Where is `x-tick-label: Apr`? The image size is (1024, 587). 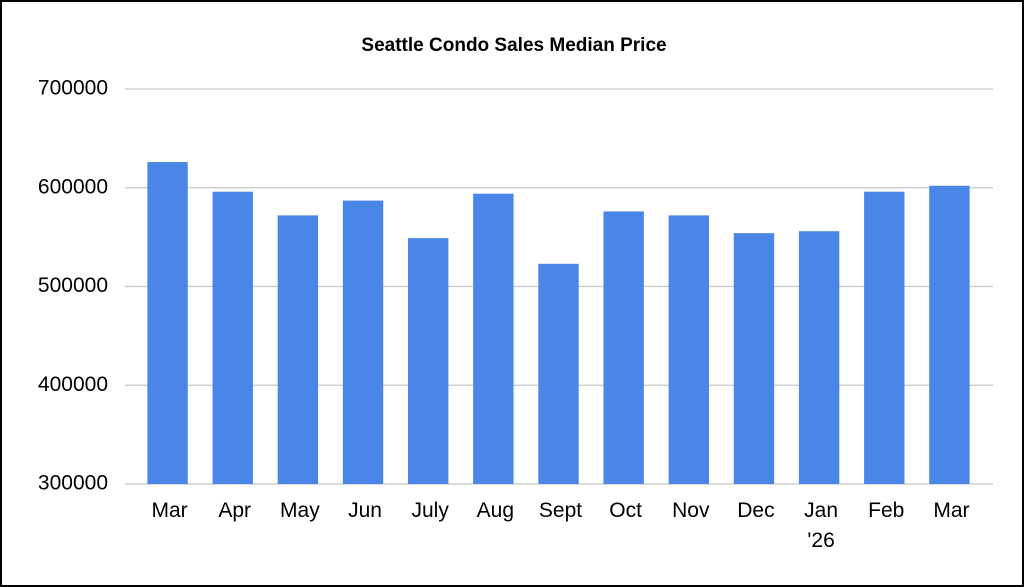
x-tick-label: Apr is located at coordinates (235, 510).